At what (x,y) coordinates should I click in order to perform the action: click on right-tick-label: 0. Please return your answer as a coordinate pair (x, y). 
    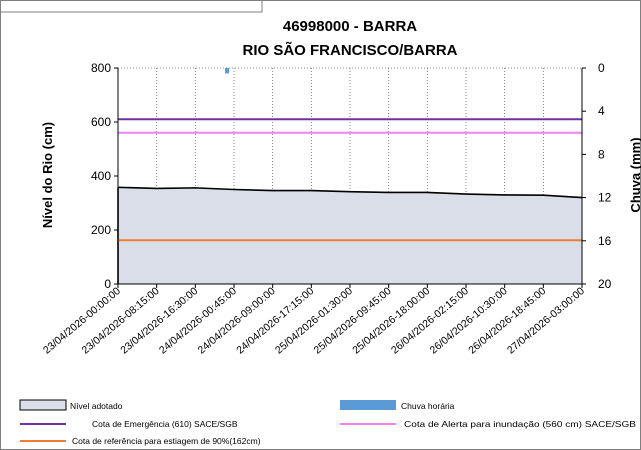
    Looking at the image, I should click on (601, 68).